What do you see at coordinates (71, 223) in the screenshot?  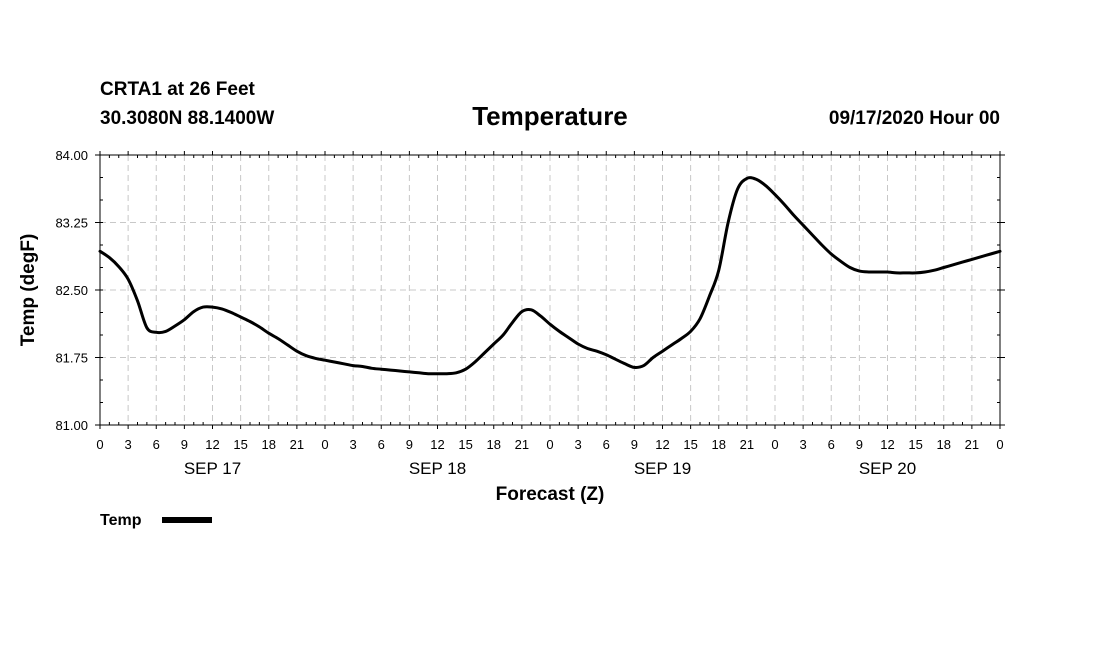 I see `y-tick-label: 83.25` at bounding box center [71, 223].